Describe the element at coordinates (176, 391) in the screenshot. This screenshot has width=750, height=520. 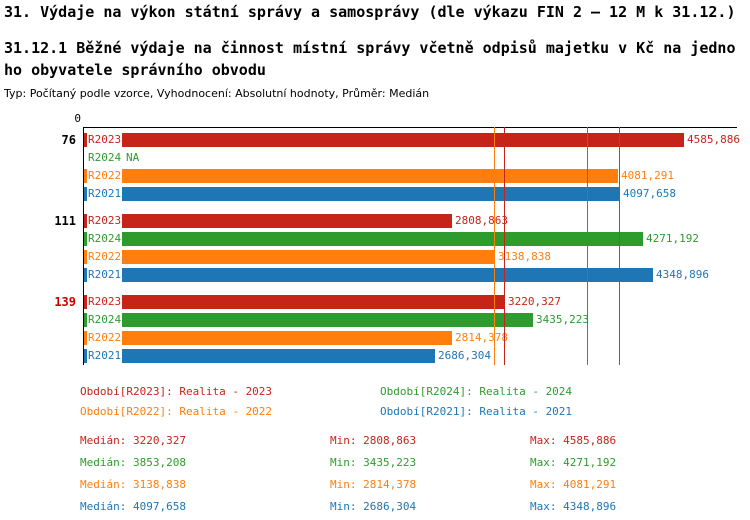
I see `legend-item-R2023: Období[R2023]: Realita - 2023` at that location.